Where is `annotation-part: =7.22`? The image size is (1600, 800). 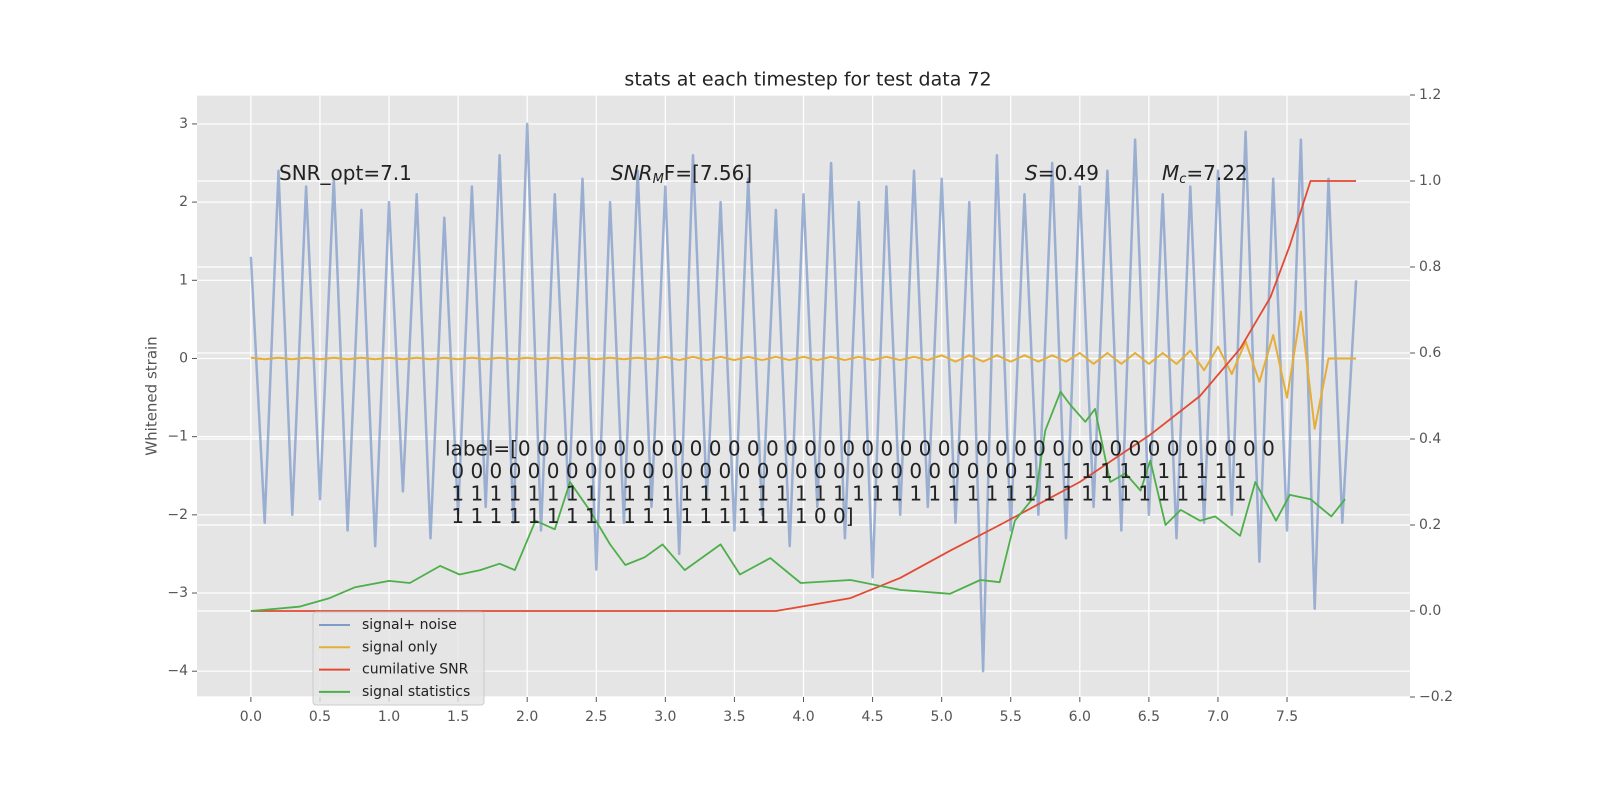
annotation-part: =7.22 is located at coordinates (1216, 173).